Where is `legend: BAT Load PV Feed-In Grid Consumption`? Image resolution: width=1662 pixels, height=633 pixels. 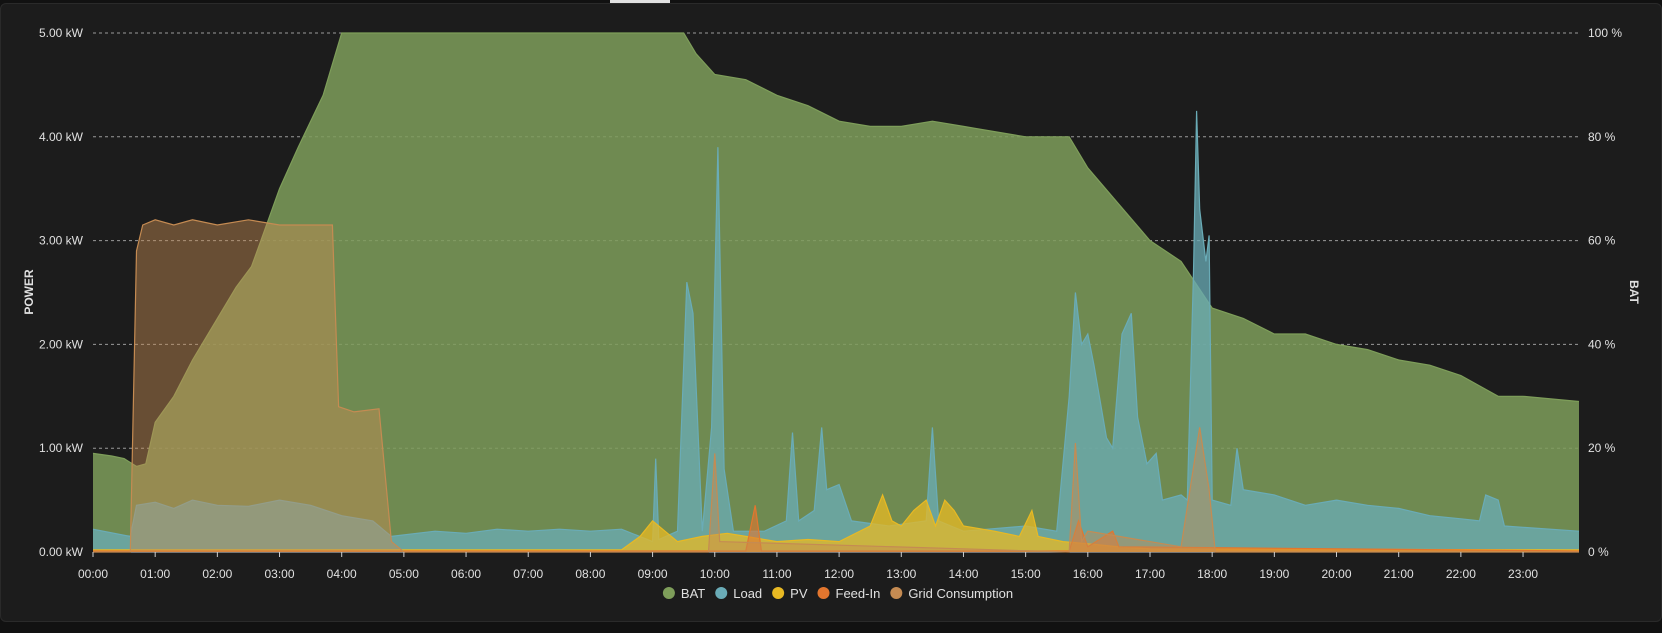 legend: BAT Load PV Feed-In Grid Consumption is located at coordinates (837, 593).